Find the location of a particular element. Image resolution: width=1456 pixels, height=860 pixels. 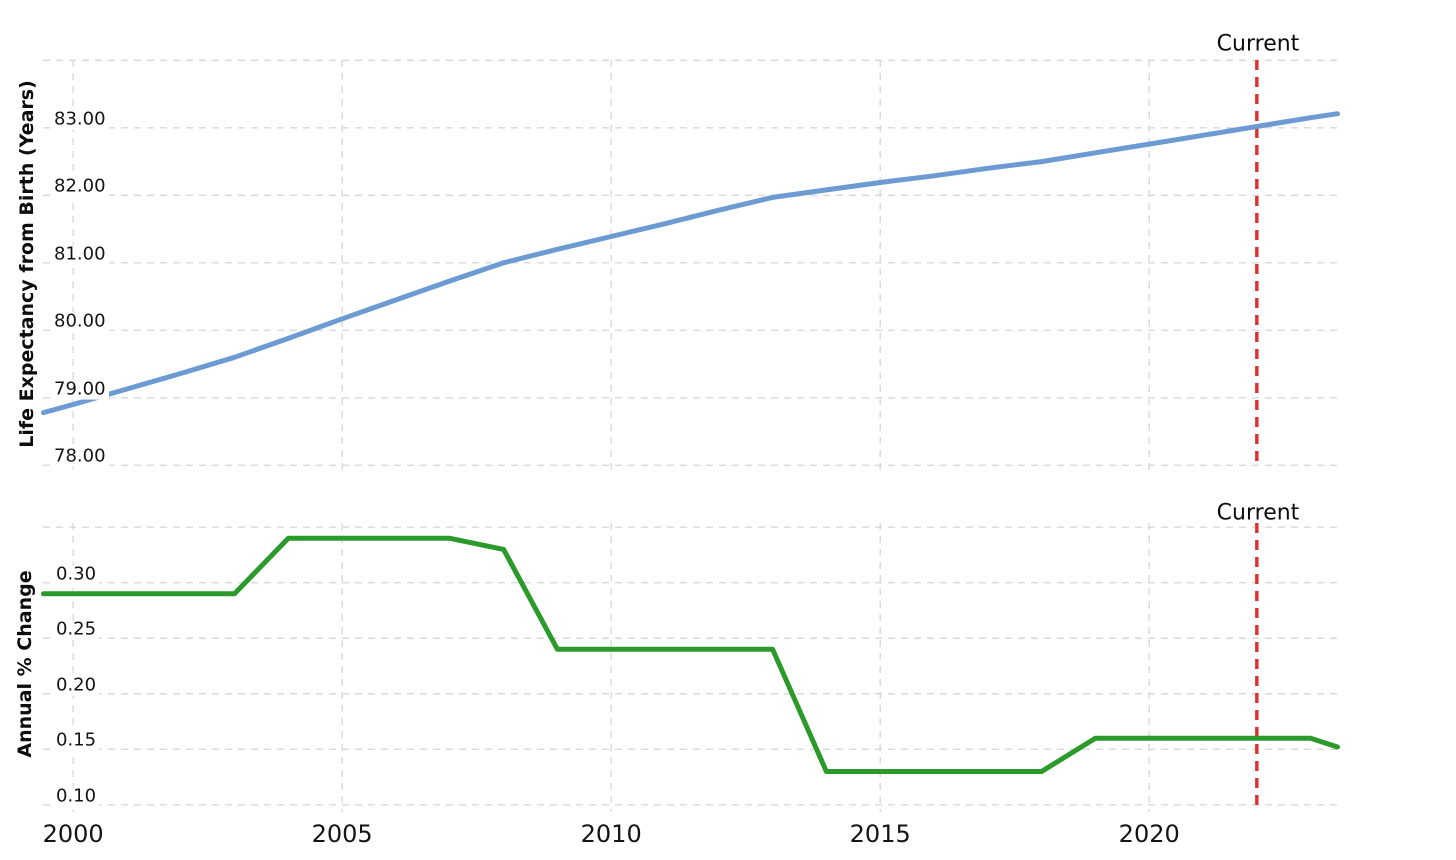

x-tick-label: 2000 is located at coordinates (73, 834).